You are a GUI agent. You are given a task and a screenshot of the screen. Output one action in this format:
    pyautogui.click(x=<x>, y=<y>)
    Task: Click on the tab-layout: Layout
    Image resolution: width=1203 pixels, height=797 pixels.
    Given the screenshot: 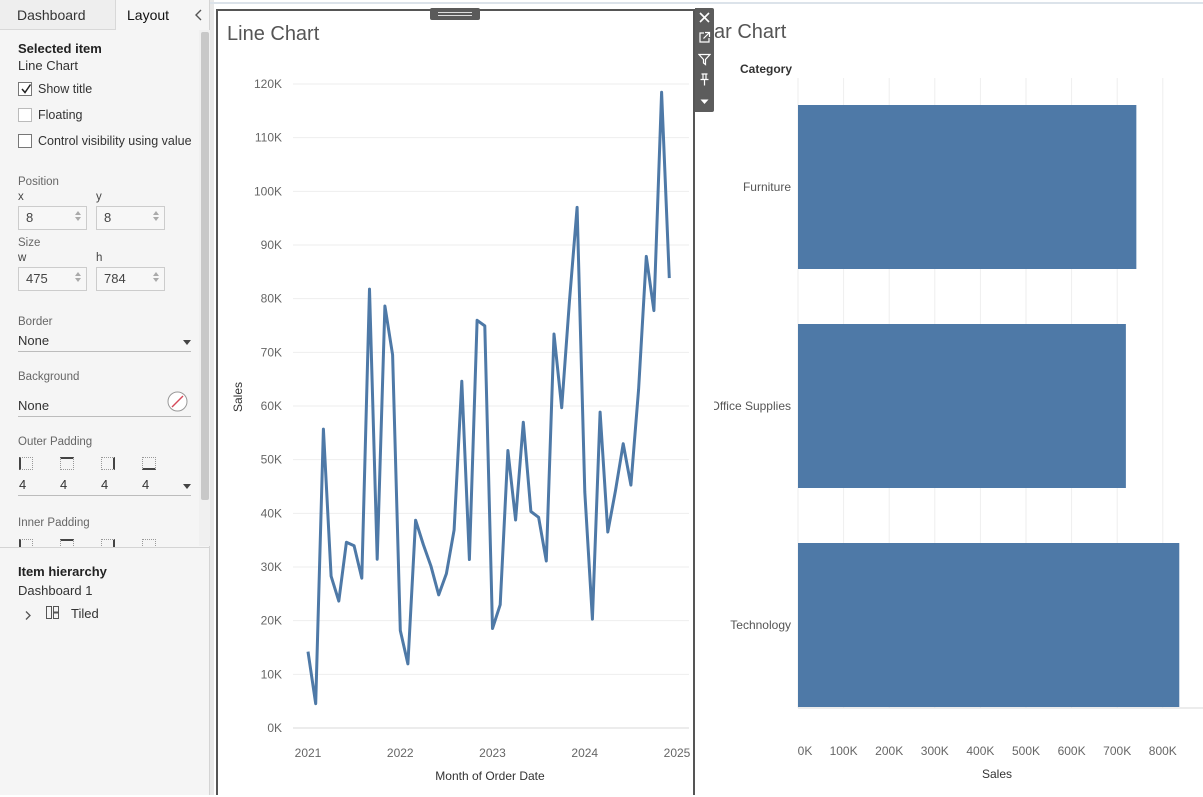 What is the action you would take?
    pyautogui.click(x=152, y=15)
    